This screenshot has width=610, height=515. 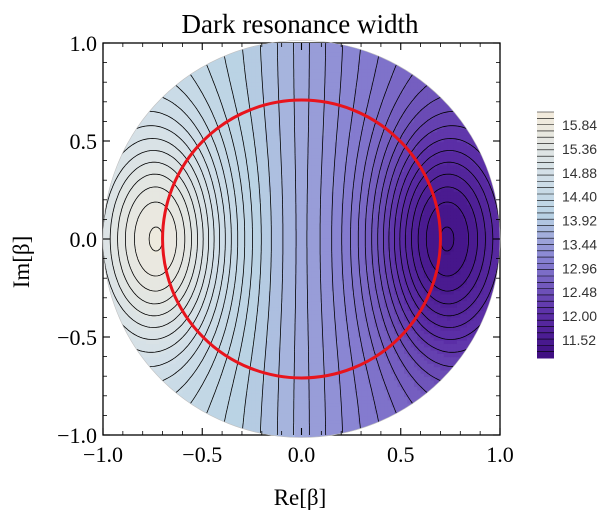 What do you see at coordinates (300, 24) in the screenshot?
I see `chart-title: Dark resonance width` at bounding box center [300, 24].